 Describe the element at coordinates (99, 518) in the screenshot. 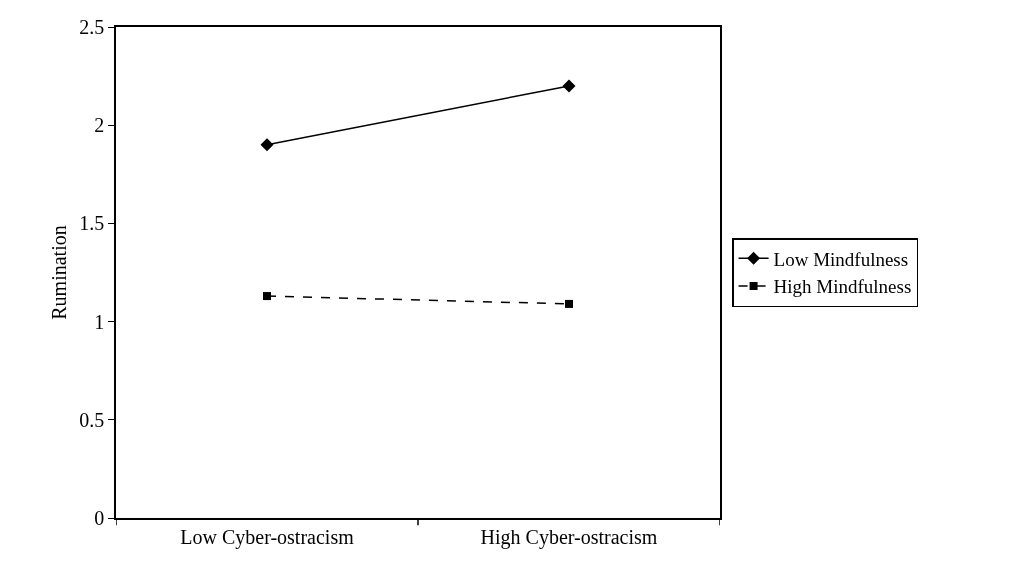

I see `y-tick-label: 0` at that location.